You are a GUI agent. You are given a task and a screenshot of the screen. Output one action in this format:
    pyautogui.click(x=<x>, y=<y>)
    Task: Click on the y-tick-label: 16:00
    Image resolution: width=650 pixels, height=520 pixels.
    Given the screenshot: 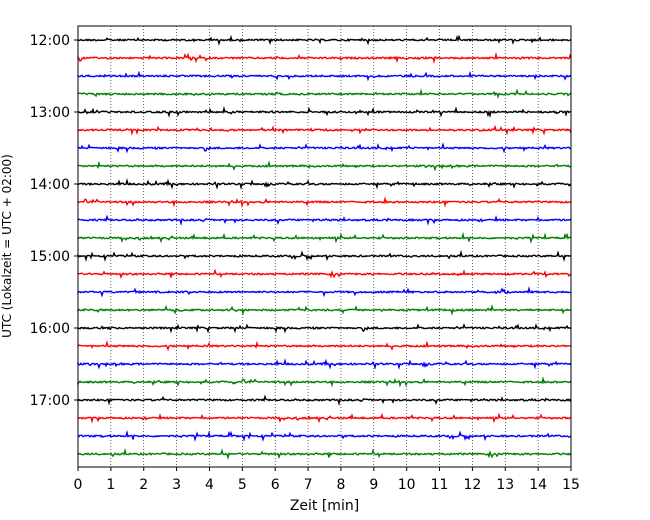 What is the action you would take?
    pyautogui.click(x=50, y=329)
    